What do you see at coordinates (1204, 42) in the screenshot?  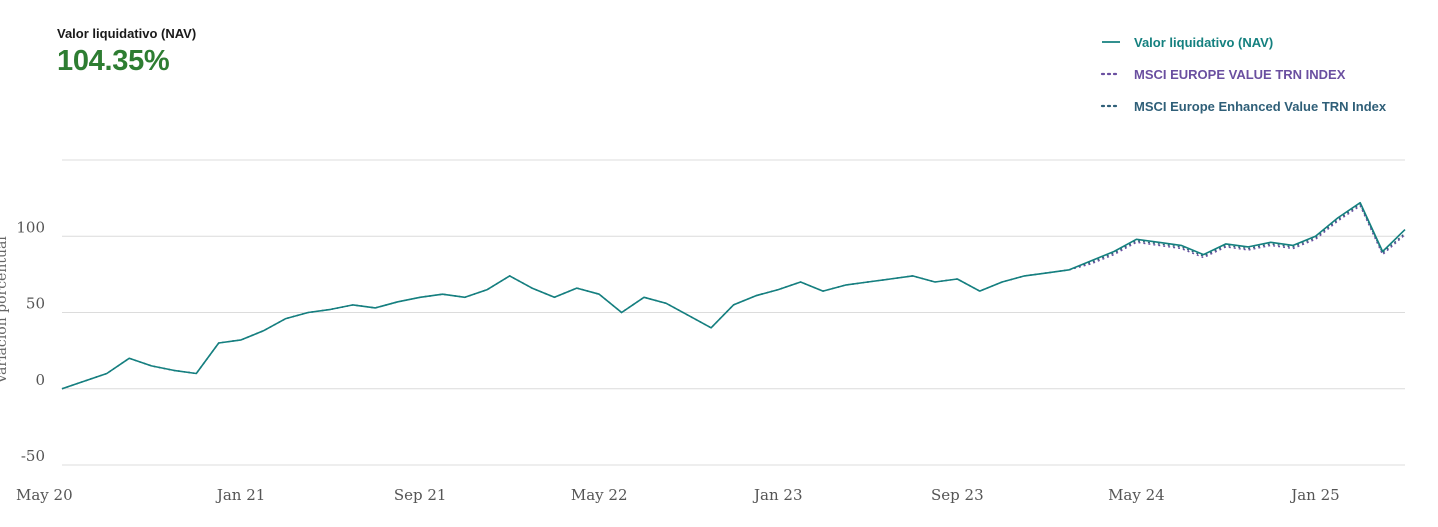 I see `legend-label-nav: Valor liquidativo (NAV)` at bounding box center [1204, 42].